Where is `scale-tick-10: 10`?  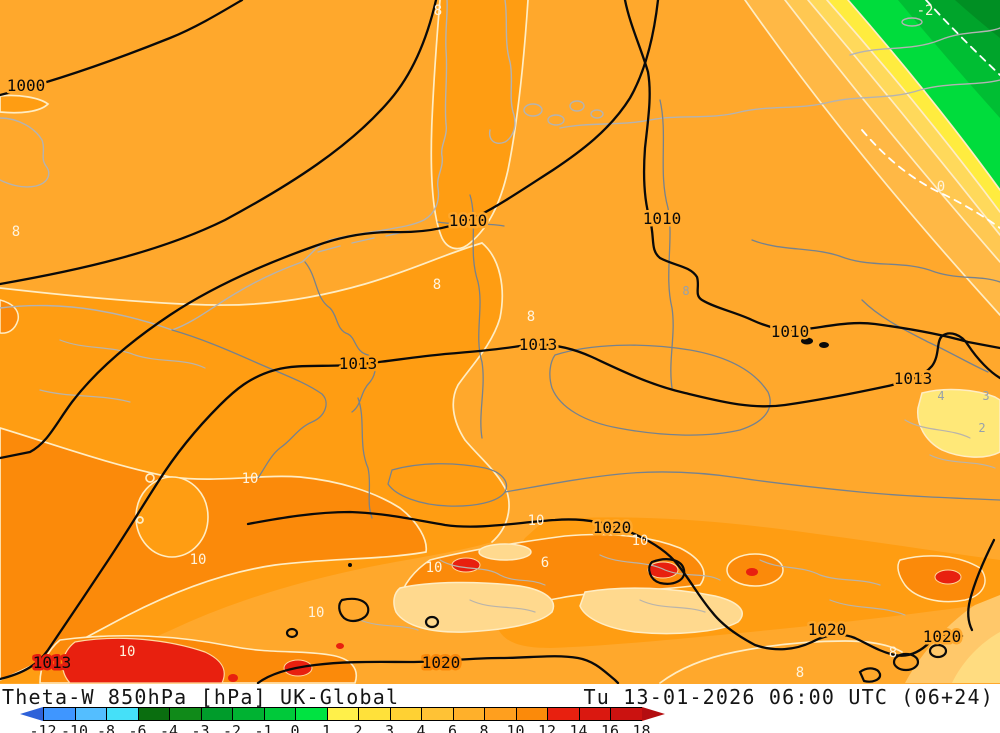 scale-tick-10: 10 is located at coordinates (515, 727).